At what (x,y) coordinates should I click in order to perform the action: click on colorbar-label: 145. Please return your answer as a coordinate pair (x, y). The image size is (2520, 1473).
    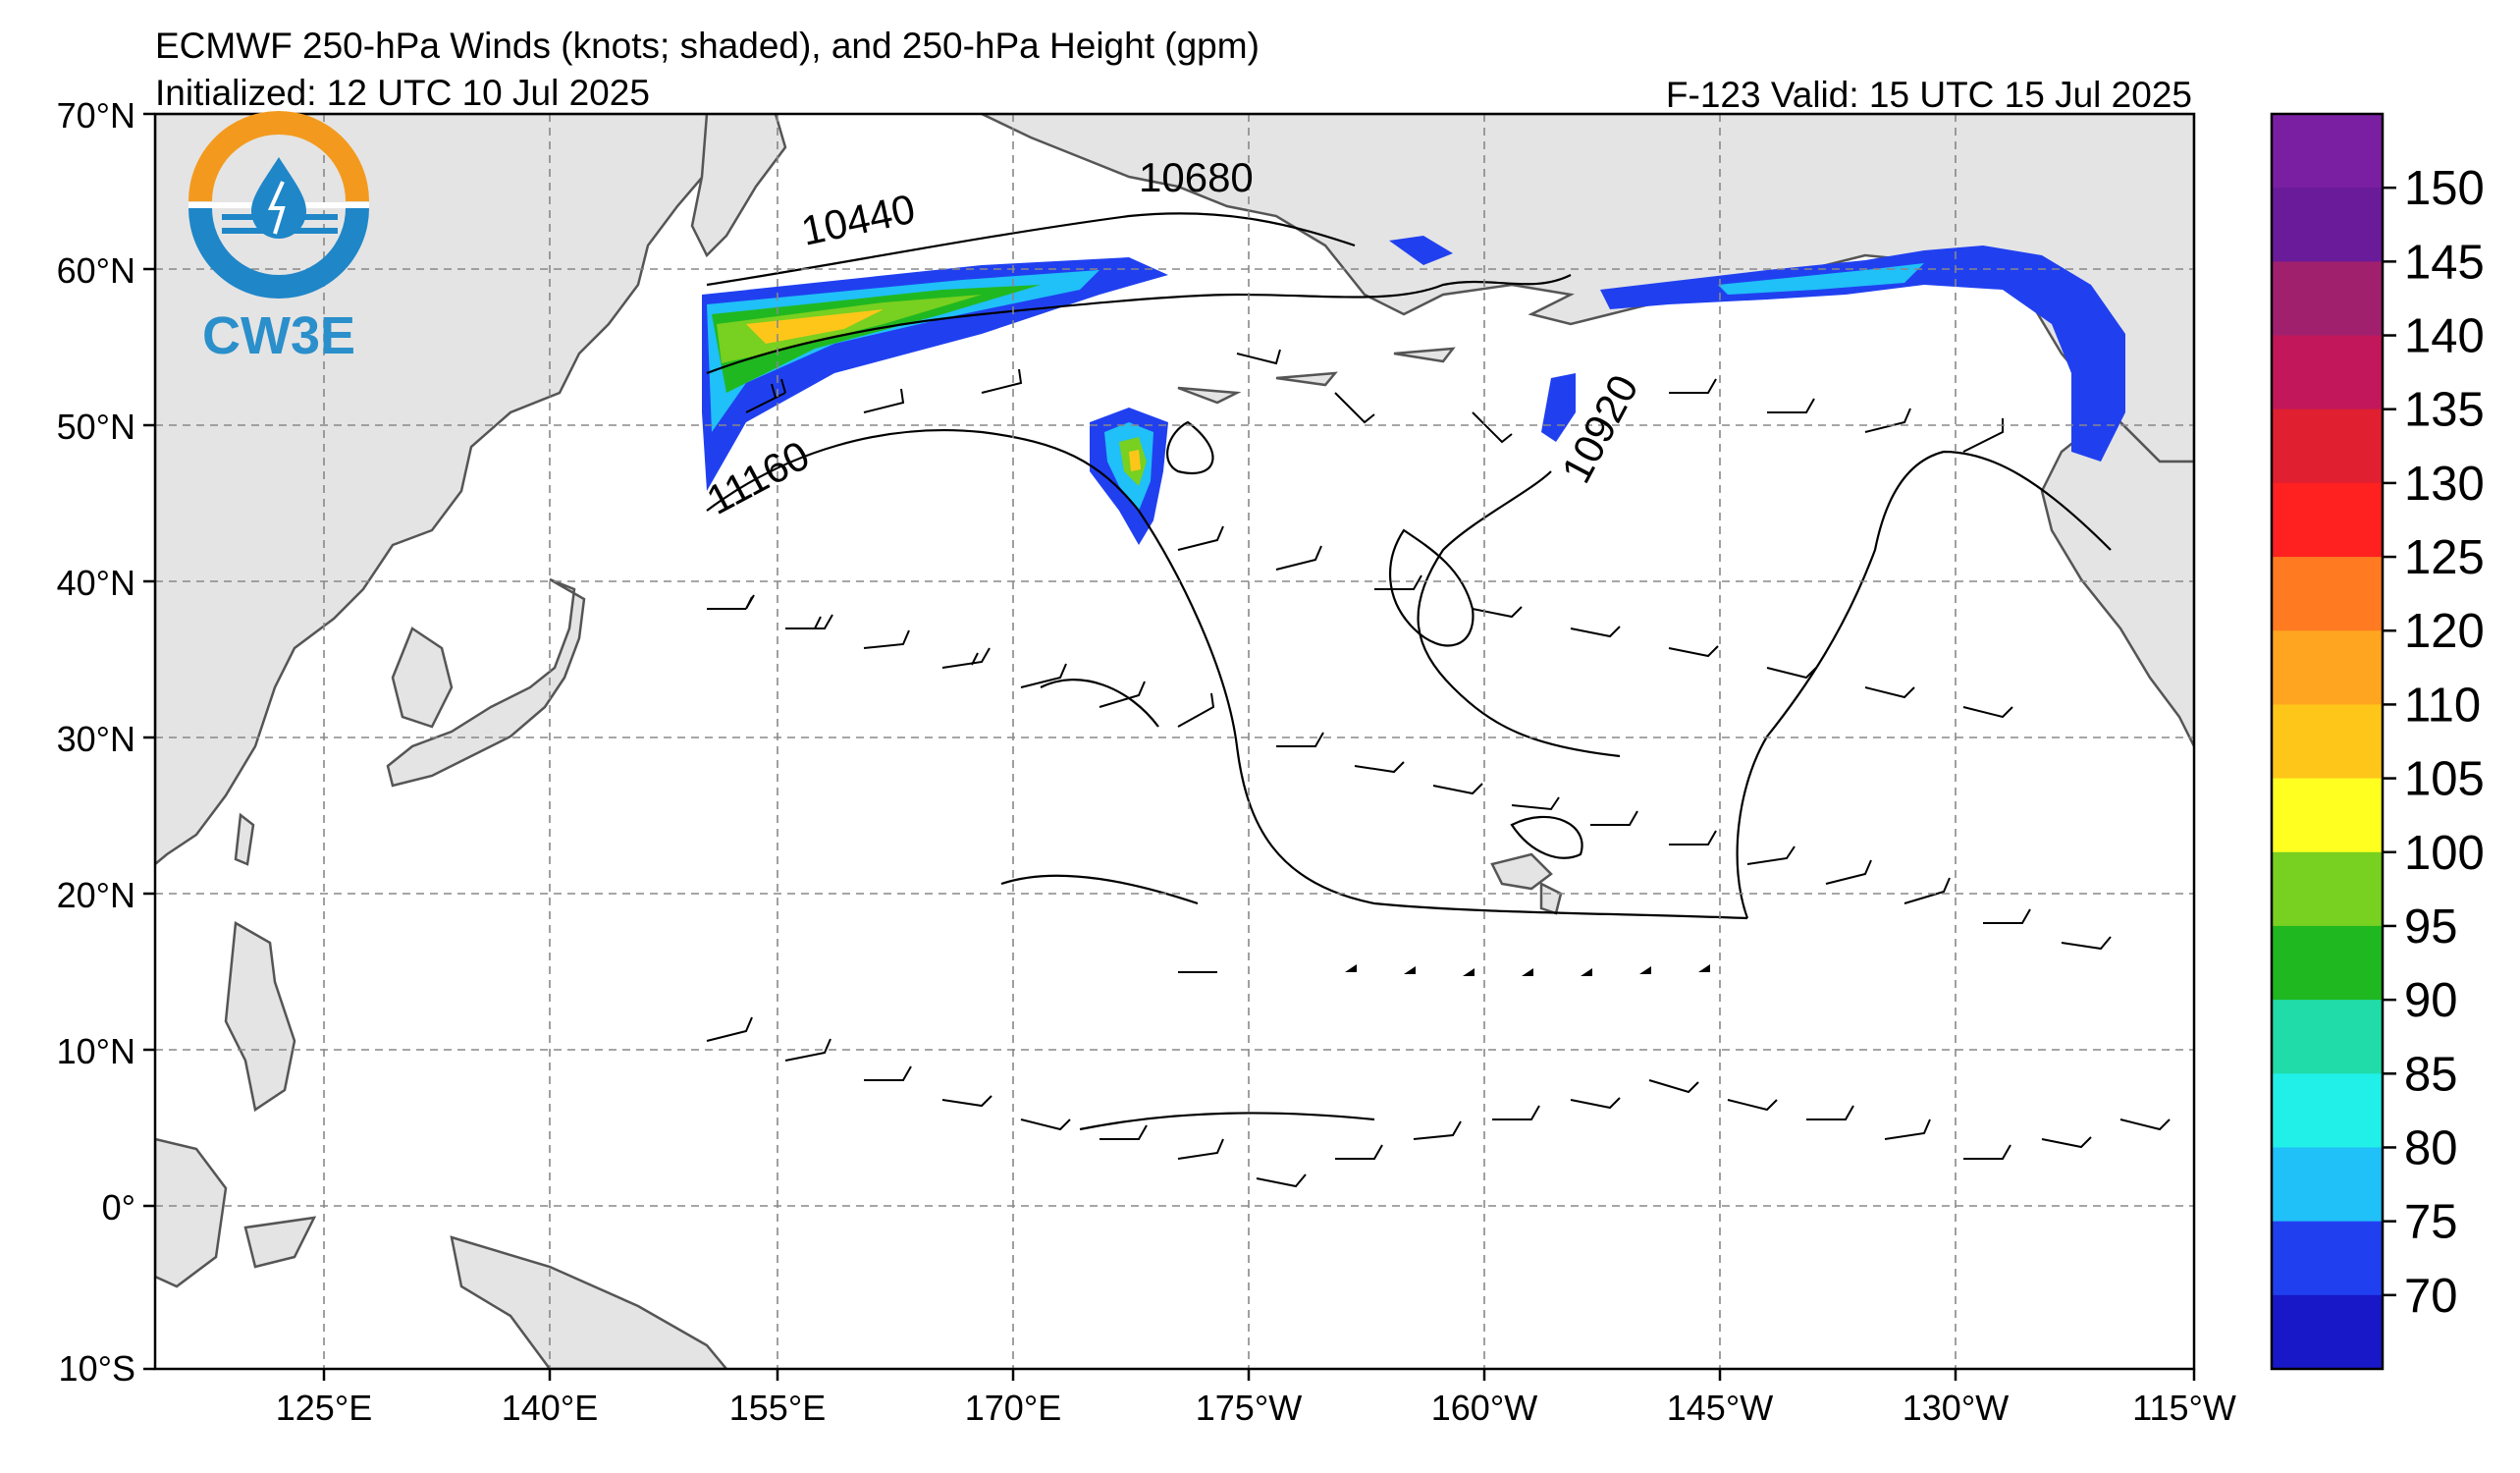
    Looking at the image, I should click on (2444, 262).